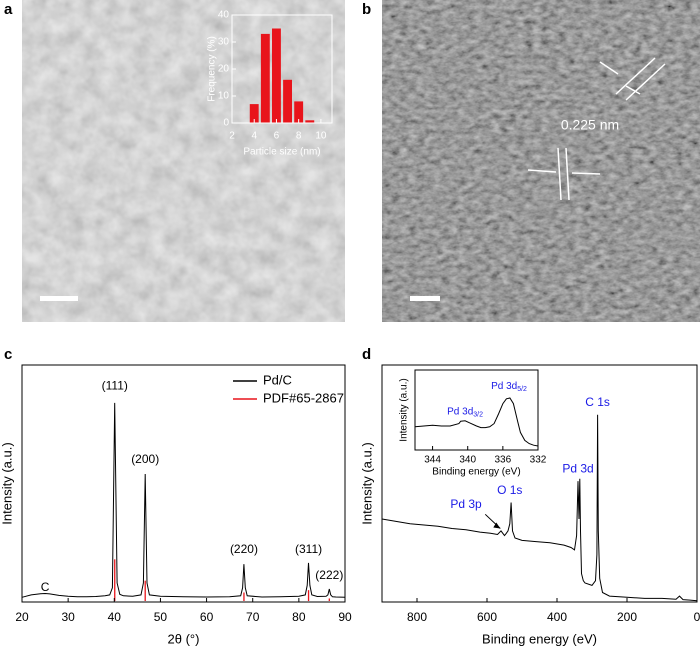 The image size is (700, 653). I want to click on annotation: Pd 3p, so click(466, 504).